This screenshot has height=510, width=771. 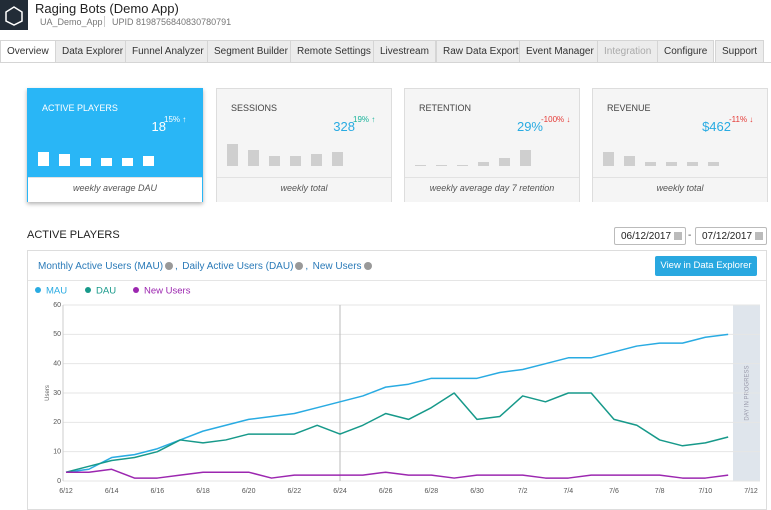 I want to click on y-tick-label: 50, so click(x=57, y=334).